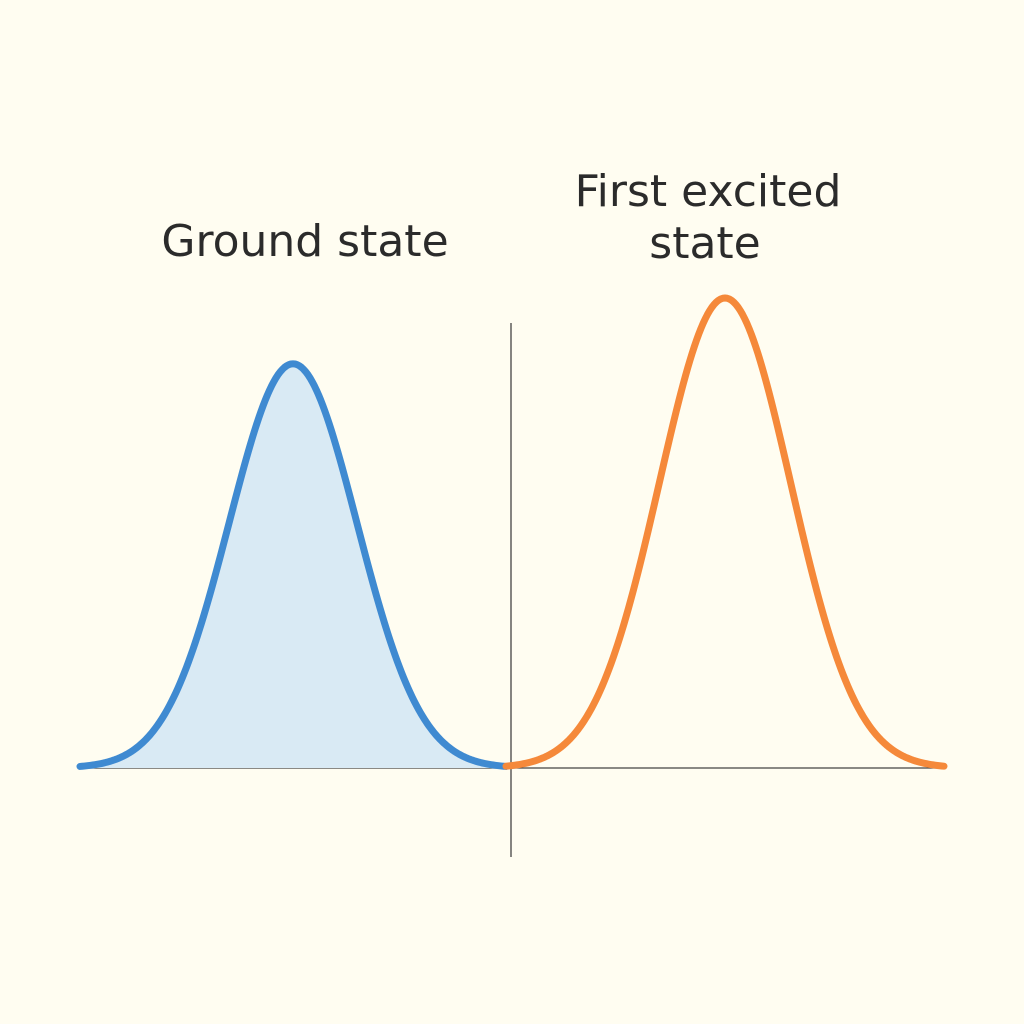  What do you see at coordinates (304, 241) in the screenshot?
I see `ground-state-label: Ground state` at bounding box center [304, 241].